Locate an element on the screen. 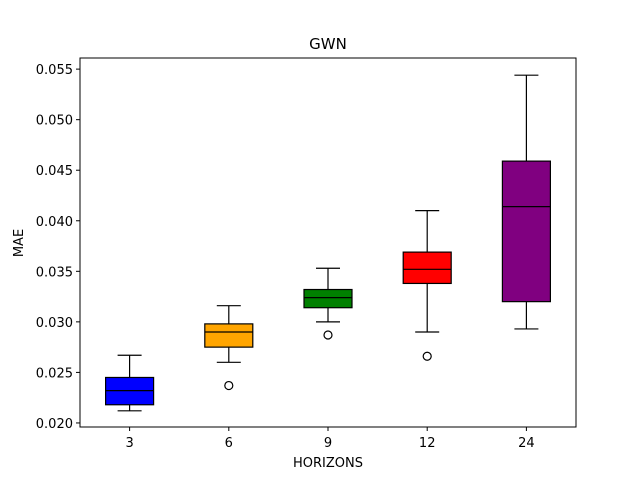 The height and width of the screenshot is (480, 640). y-tick-label: 0.025 is located at coordinates (54, 373).